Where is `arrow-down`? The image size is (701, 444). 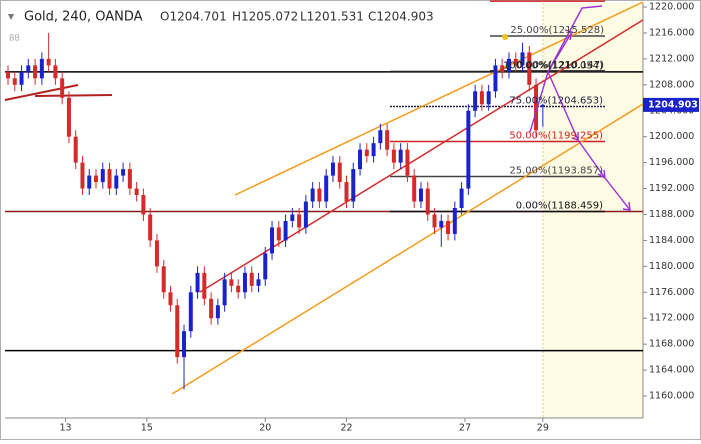 arrow-down is located at coordinates (589, 141).